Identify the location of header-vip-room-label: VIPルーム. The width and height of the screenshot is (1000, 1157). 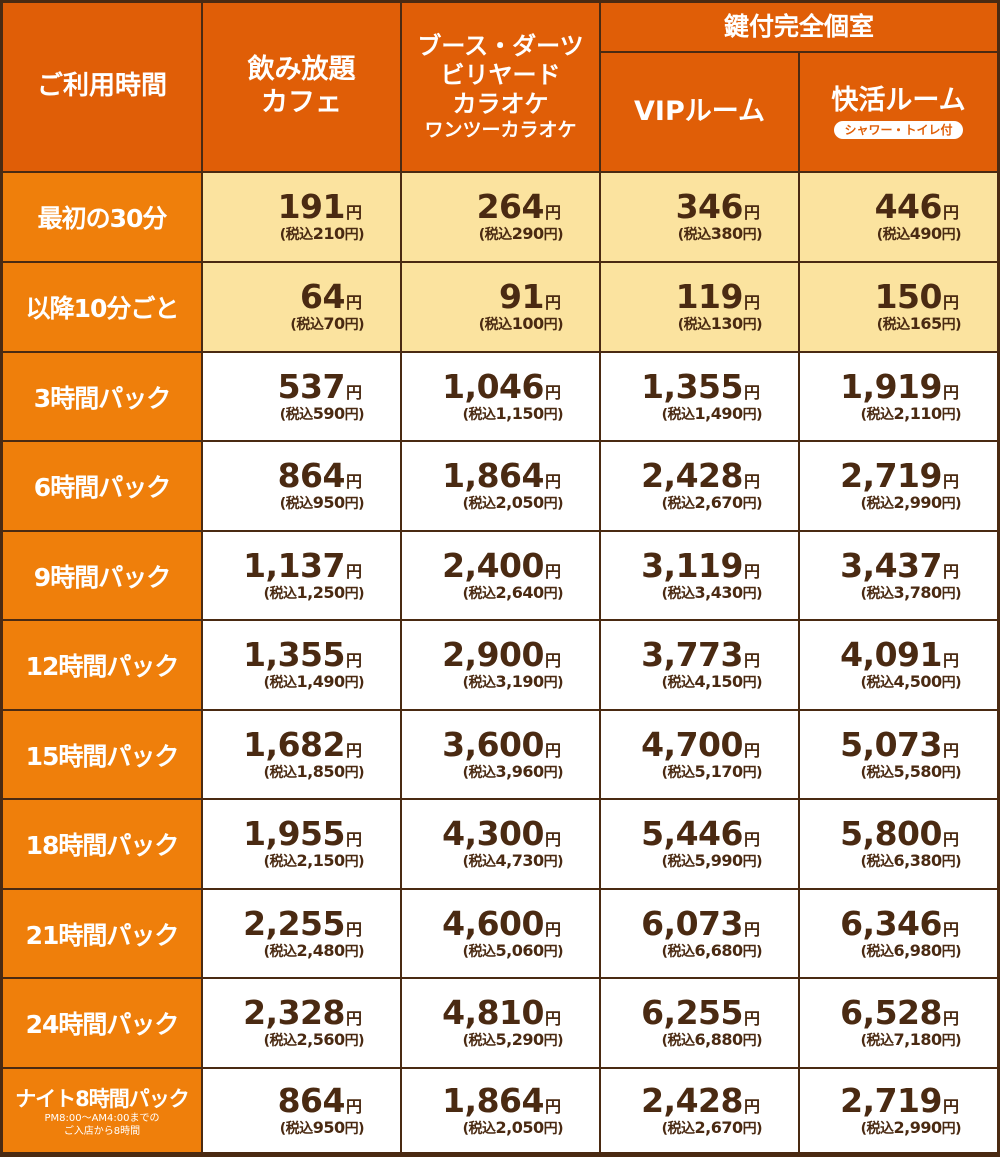
(699, 111).